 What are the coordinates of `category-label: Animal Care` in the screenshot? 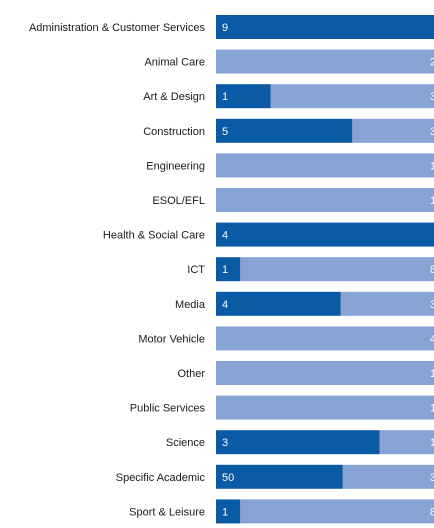 It's located at (174, 63).